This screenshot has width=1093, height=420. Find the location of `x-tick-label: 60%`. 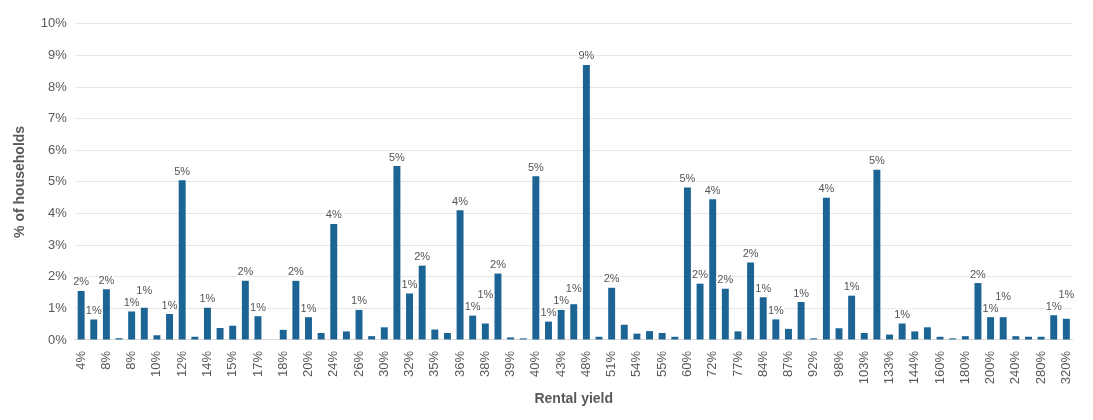

x-tick-label: 60% is located at coordinates (687, 363).